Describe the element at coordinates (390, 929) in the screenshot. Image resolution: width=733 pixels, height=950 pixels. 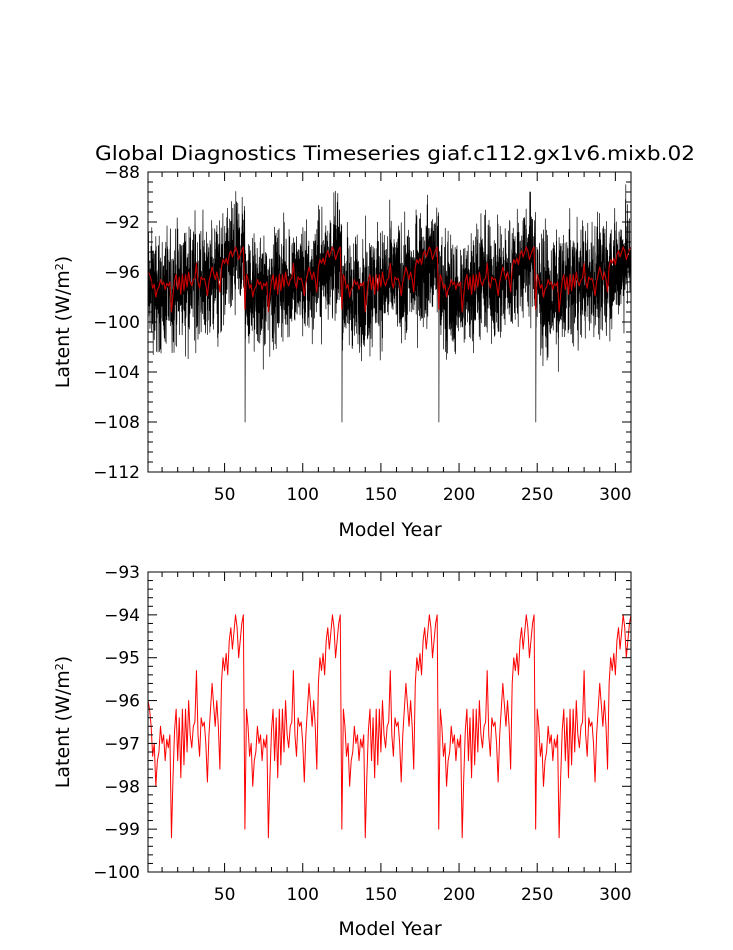
I see `bottom-panel-xlabel: Model Year` at that location.